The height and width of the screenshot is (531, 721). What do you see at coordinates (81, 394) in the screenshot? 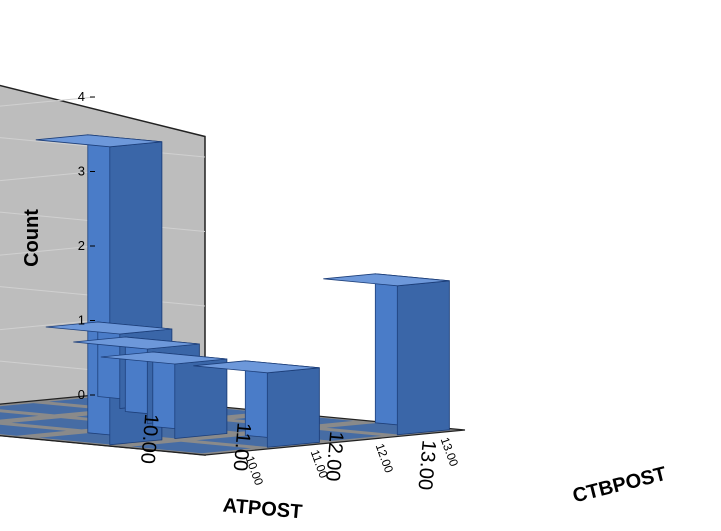
I see `y-tick-label: 0` at bounding box center [81, 394].